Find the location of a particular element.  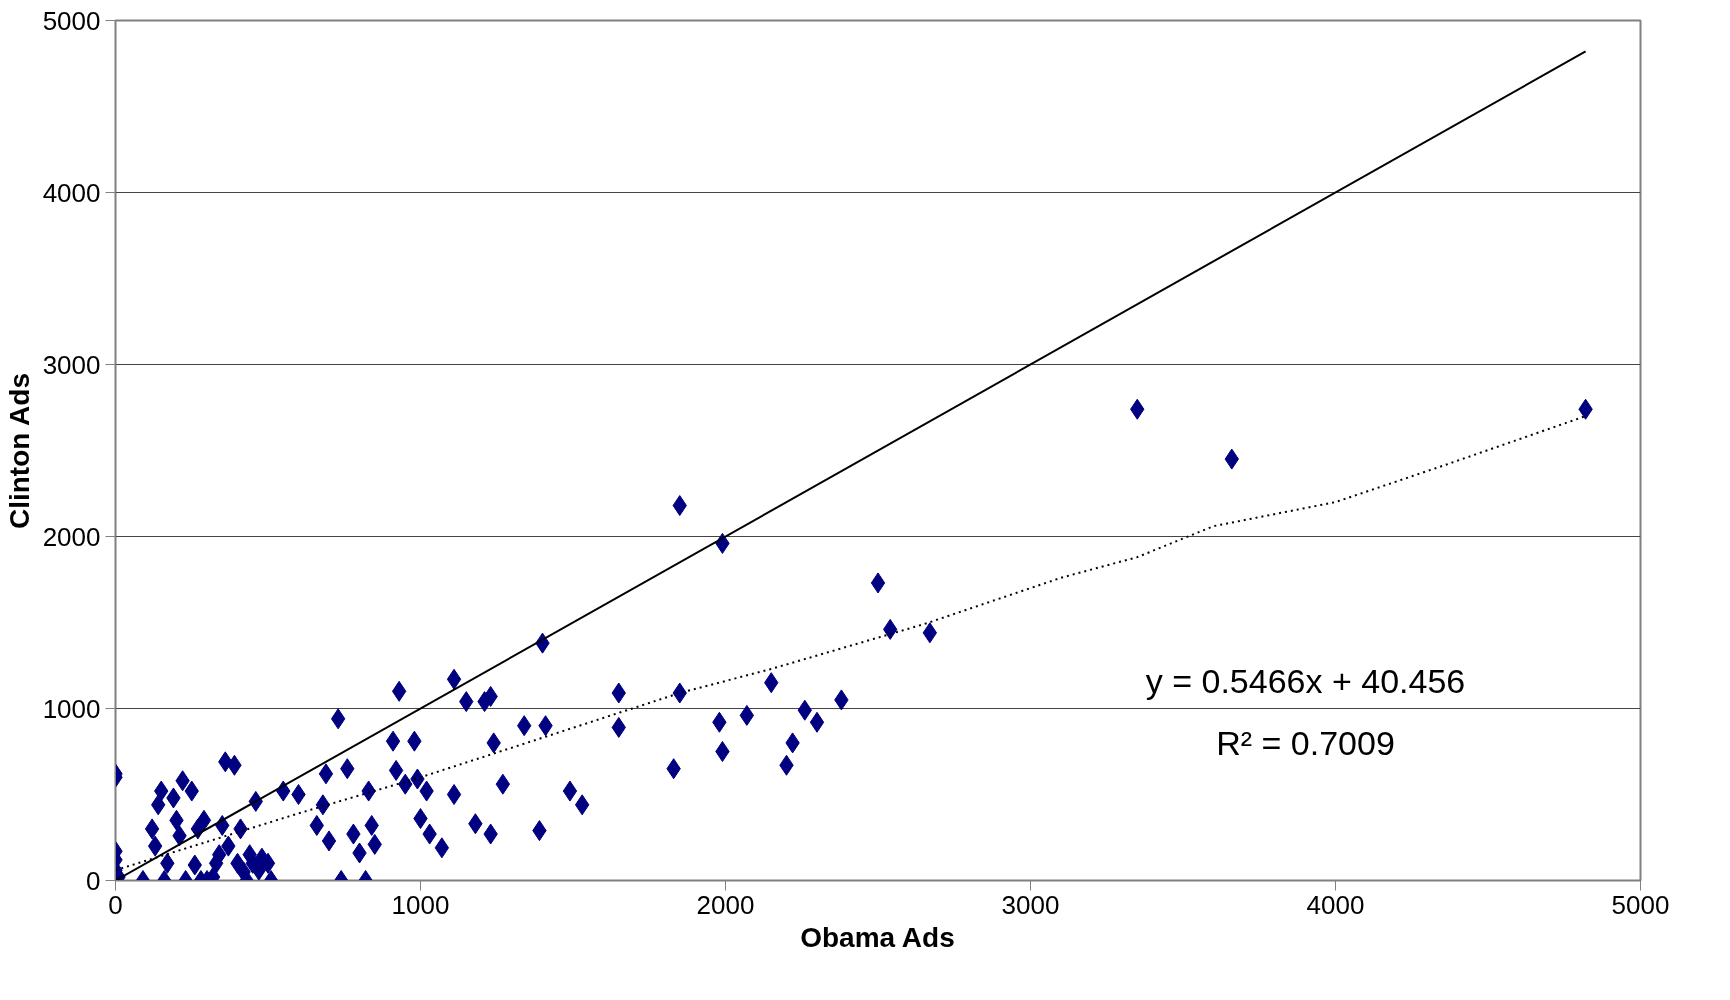

annotation: R² = 0.7009 is located at coordinates (1305, 742).